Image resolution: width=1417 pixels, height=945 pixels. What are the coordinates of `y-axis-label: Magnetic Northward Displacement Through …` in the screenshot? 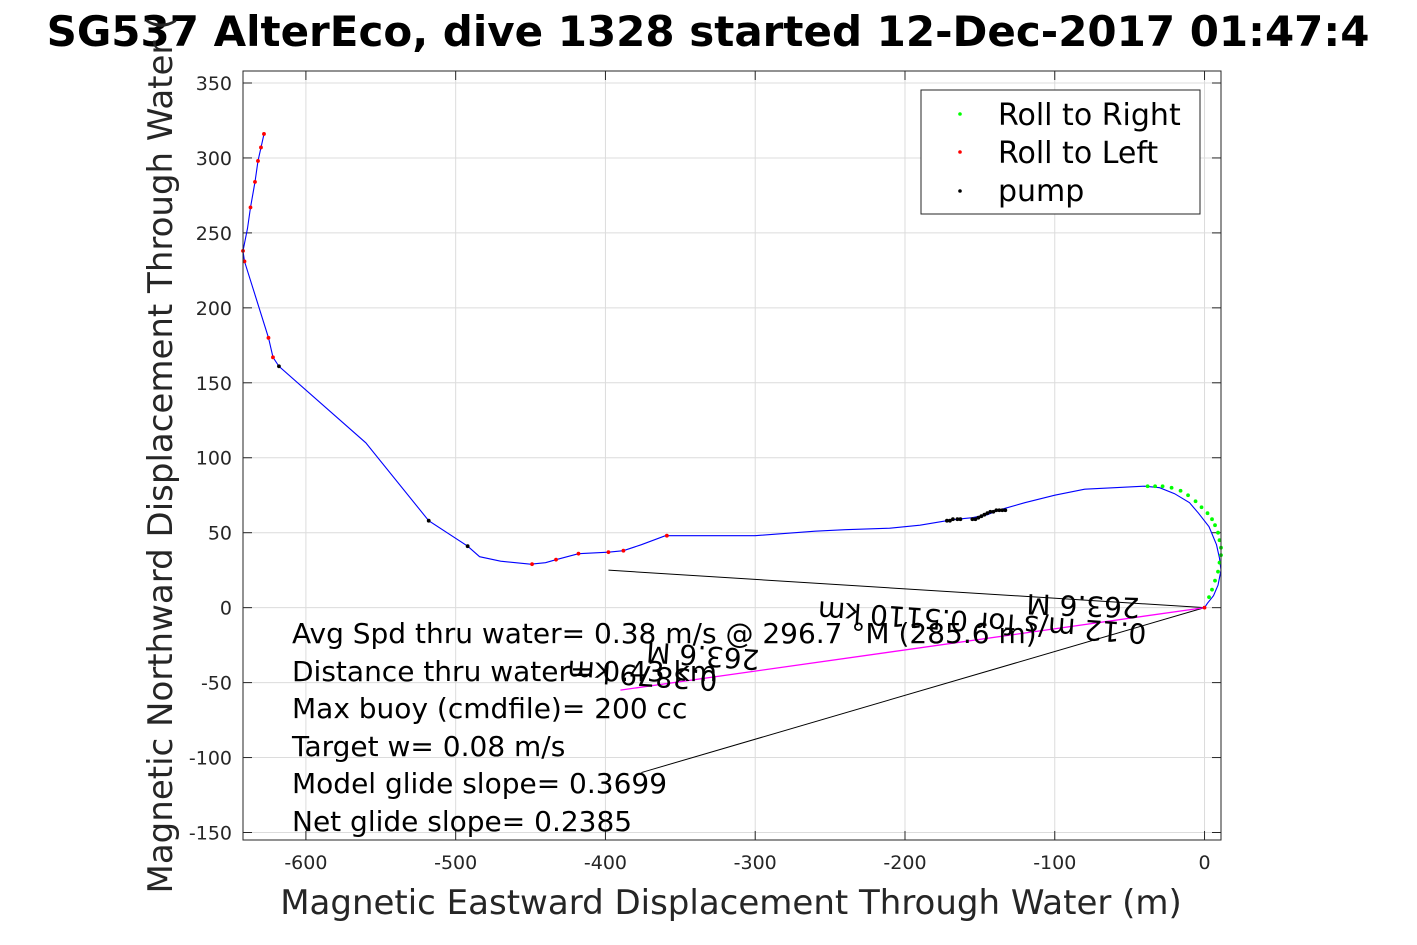 It's located at (161, 455).